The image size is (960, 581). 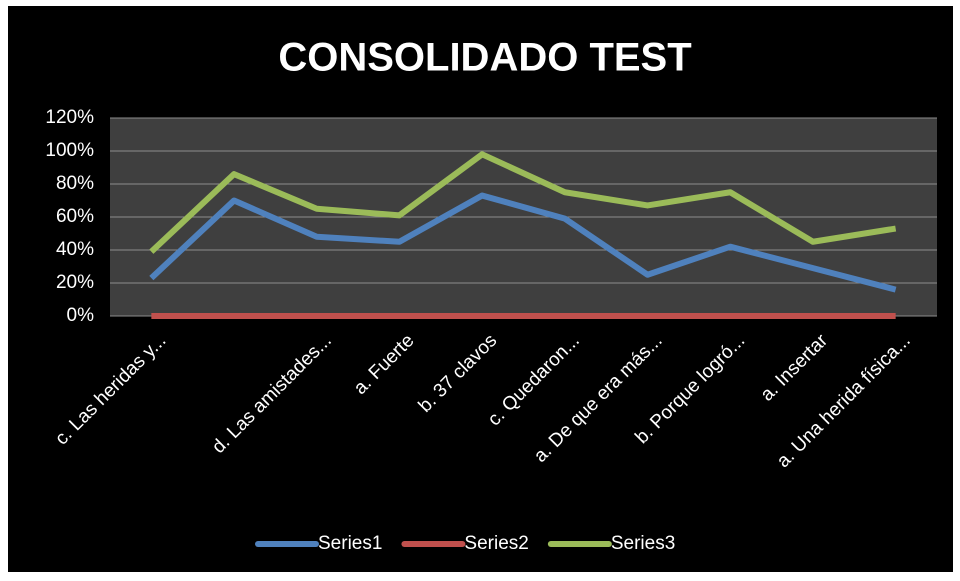 What do you see at coordinates (496, 543) in the screenshot?
I see `legend-label: Series2` at bounding box center [496, 543].